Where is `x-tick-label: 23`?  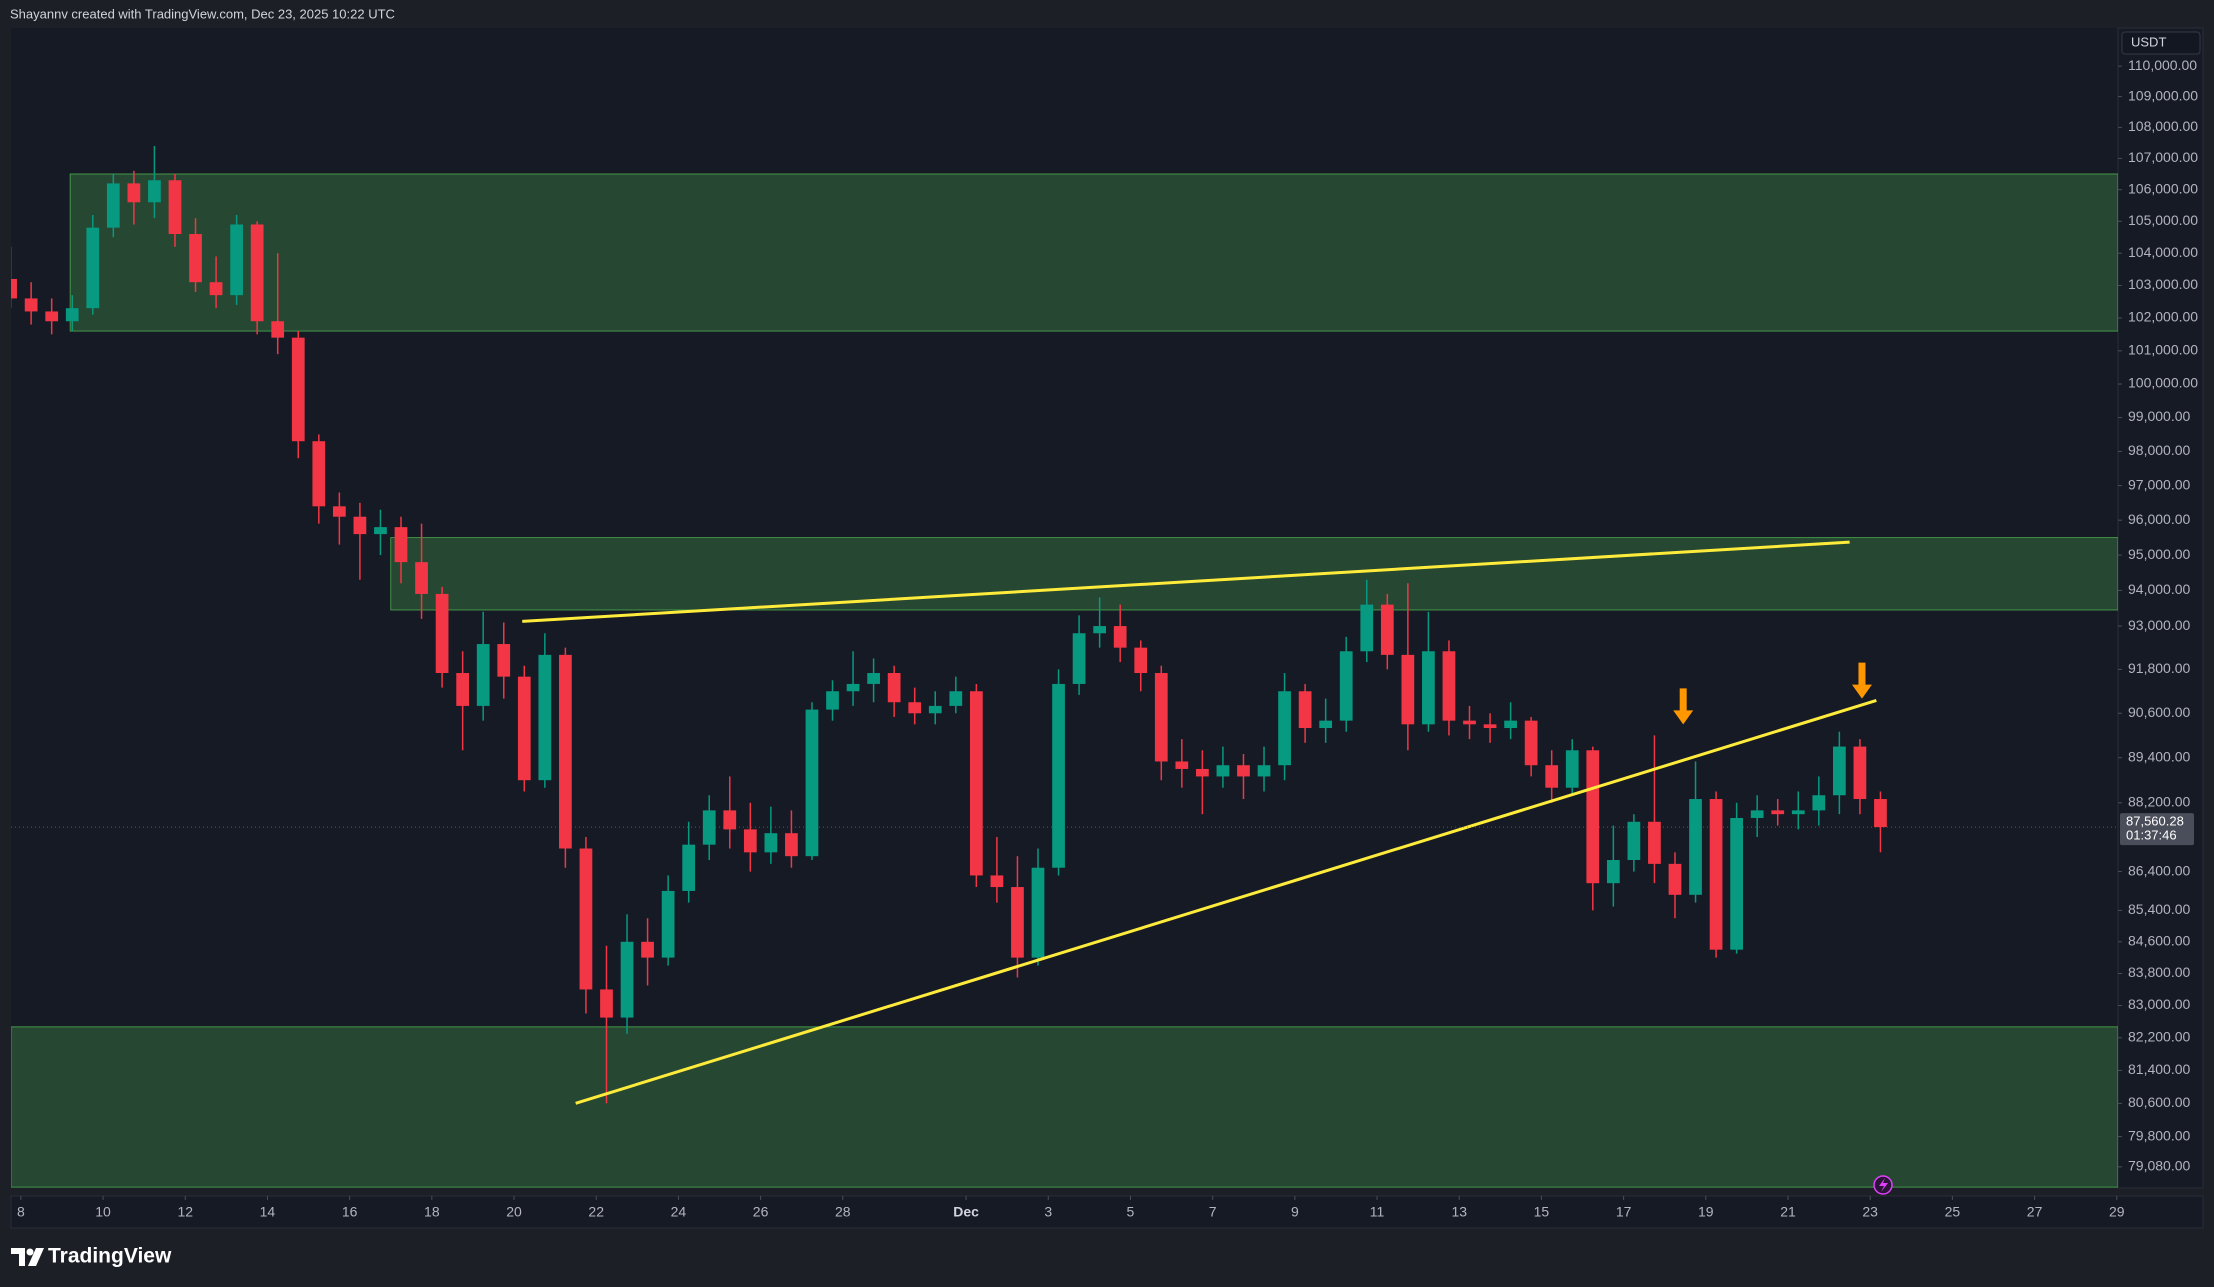 x-tick-label: 23 is located at coordinates (1870, 1212).